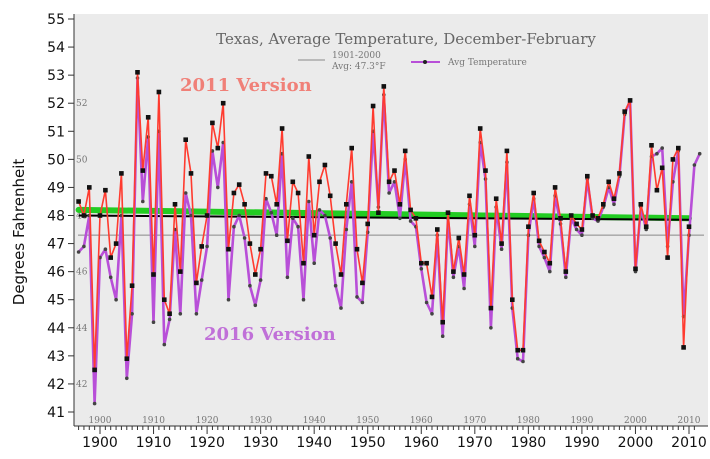  Describe the element at coordinates (581, 421) in the screenshot. I see `inner-x-tick-label: 1990` at that location.